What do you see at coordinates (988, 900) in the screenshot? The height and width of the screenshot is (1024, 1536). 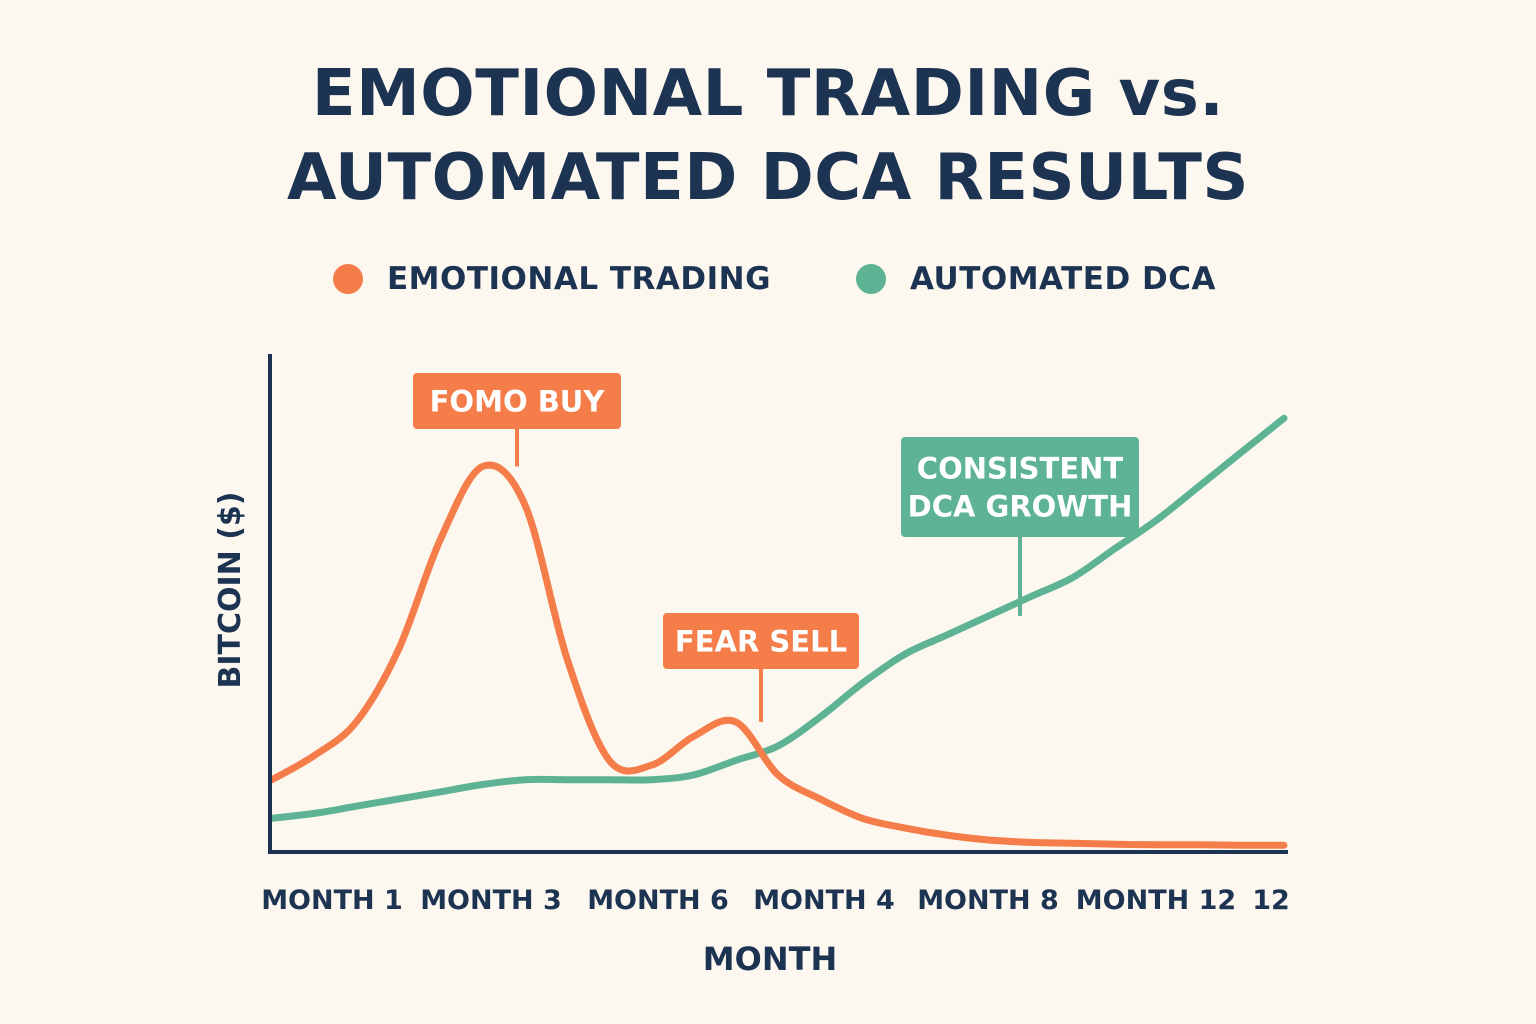 I see `x-tick-label: MONTH 8` at bounding box center [988, 900].